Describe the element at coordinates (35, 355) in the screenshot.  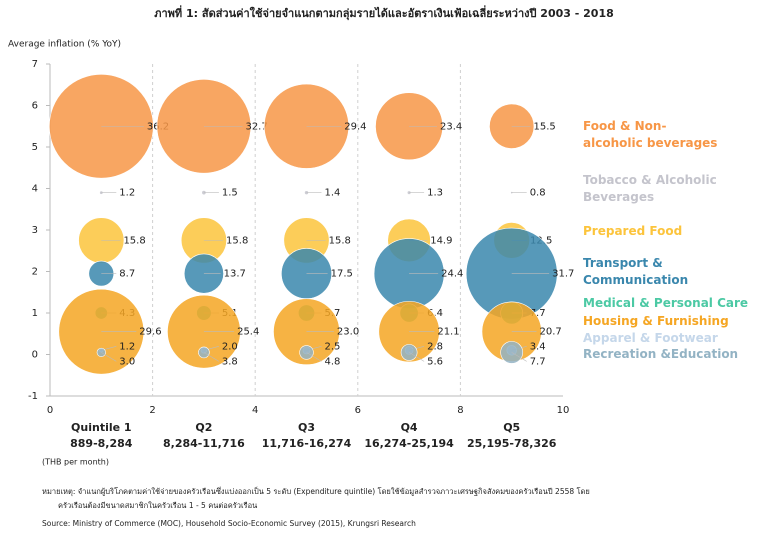
I see `y-tick-label: 0` at that location.